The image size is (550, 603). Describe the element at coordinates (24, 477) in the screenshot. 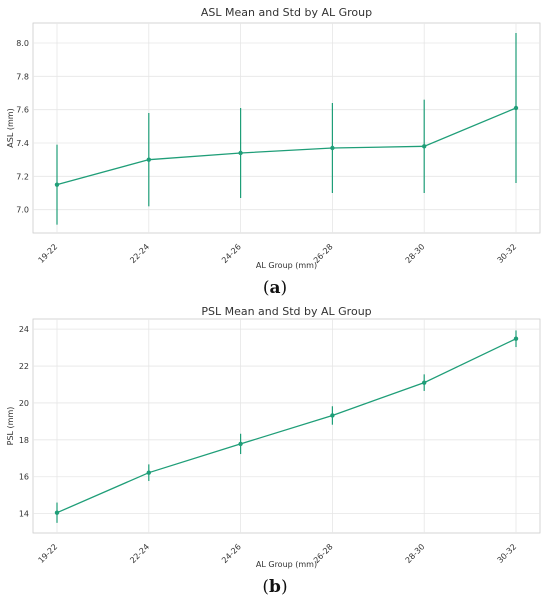

I see `y-tick-label: 16` at that location.